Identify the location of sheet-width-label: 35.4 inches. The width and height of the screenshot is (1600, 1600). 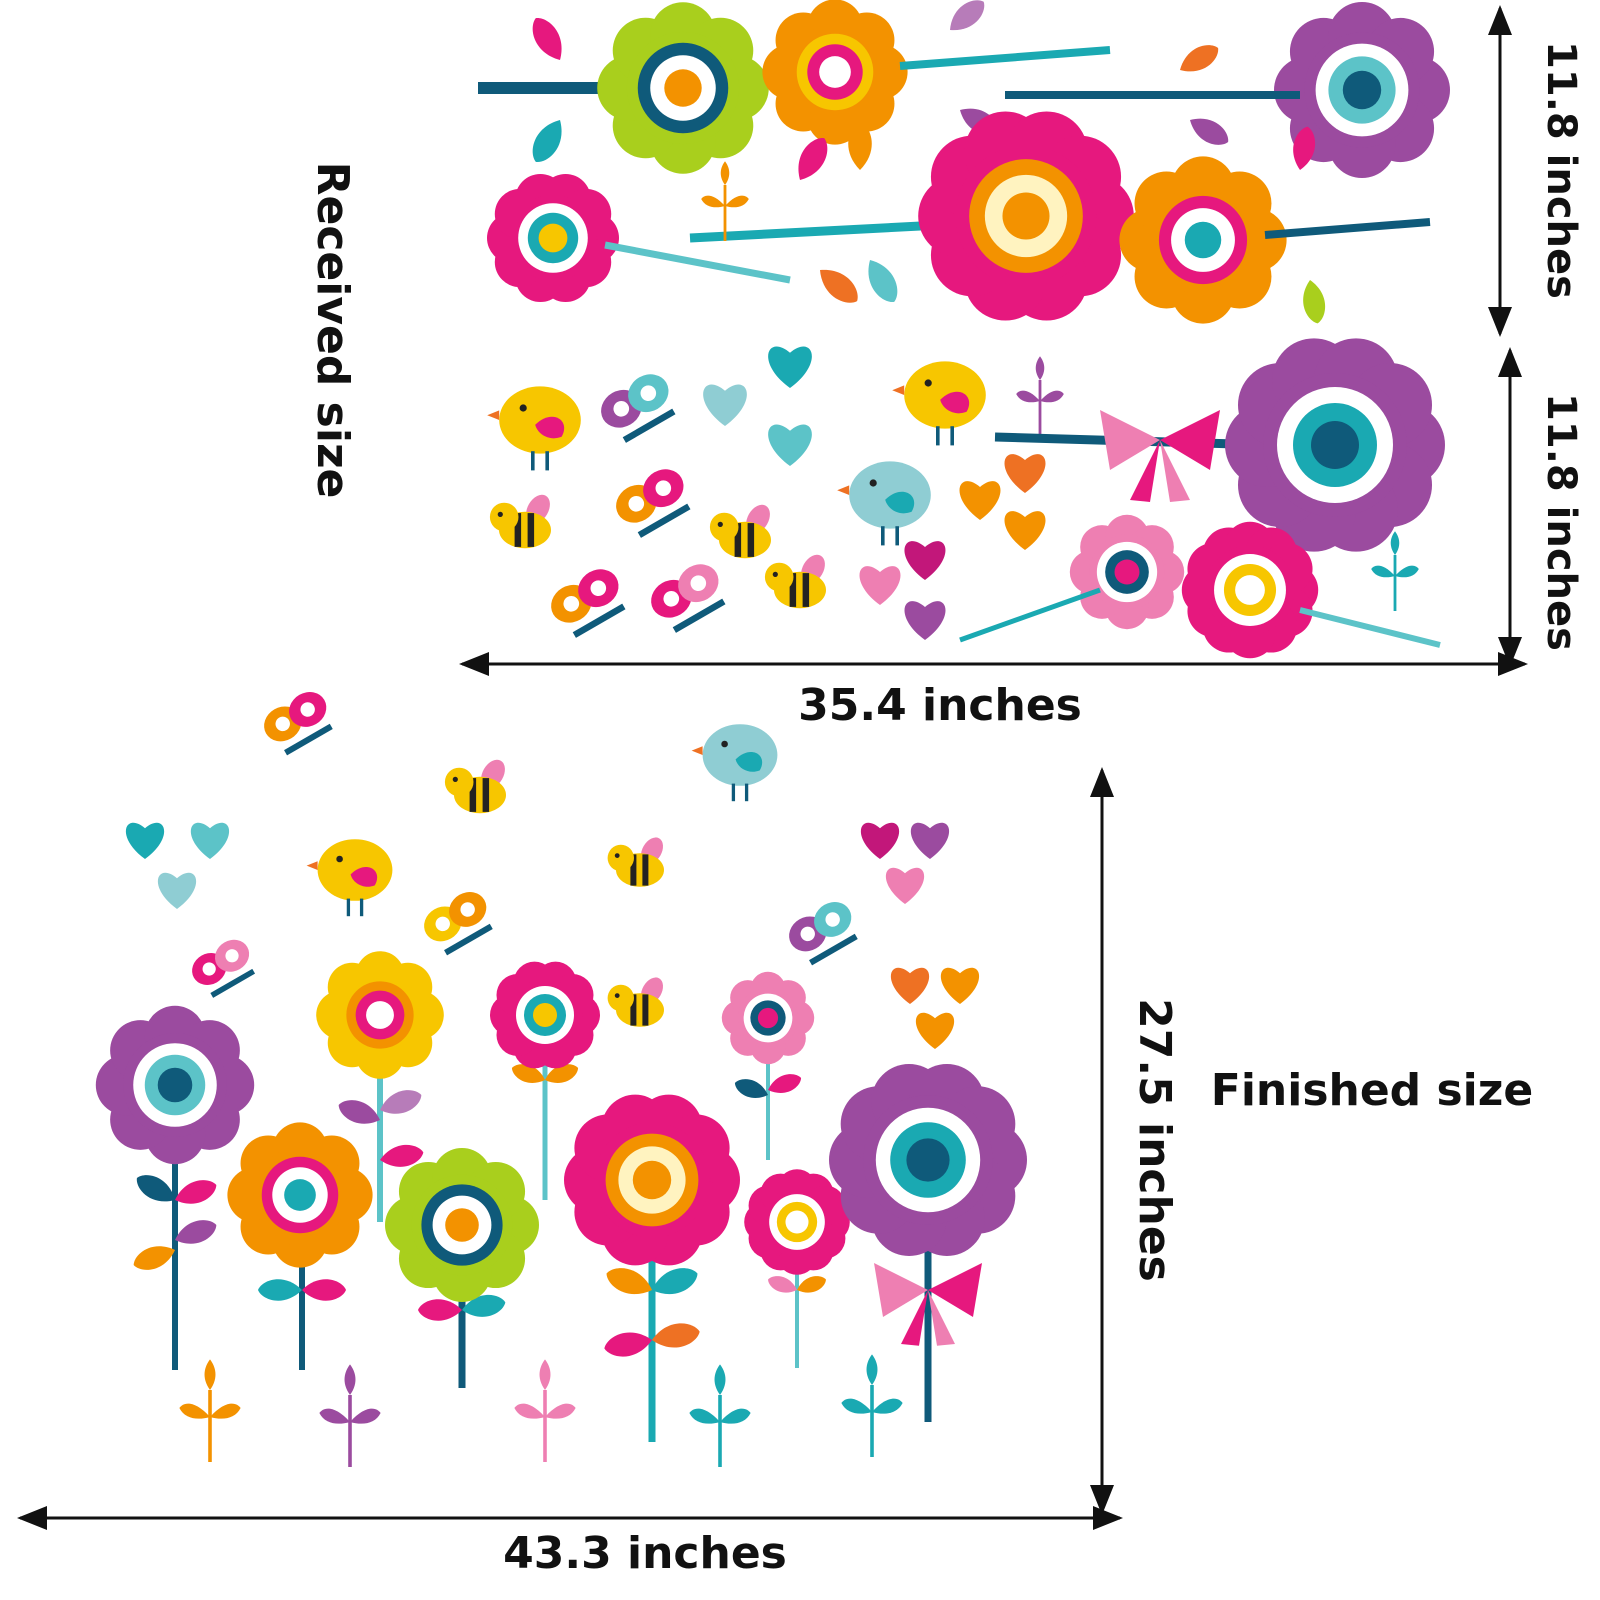
(940, 705).